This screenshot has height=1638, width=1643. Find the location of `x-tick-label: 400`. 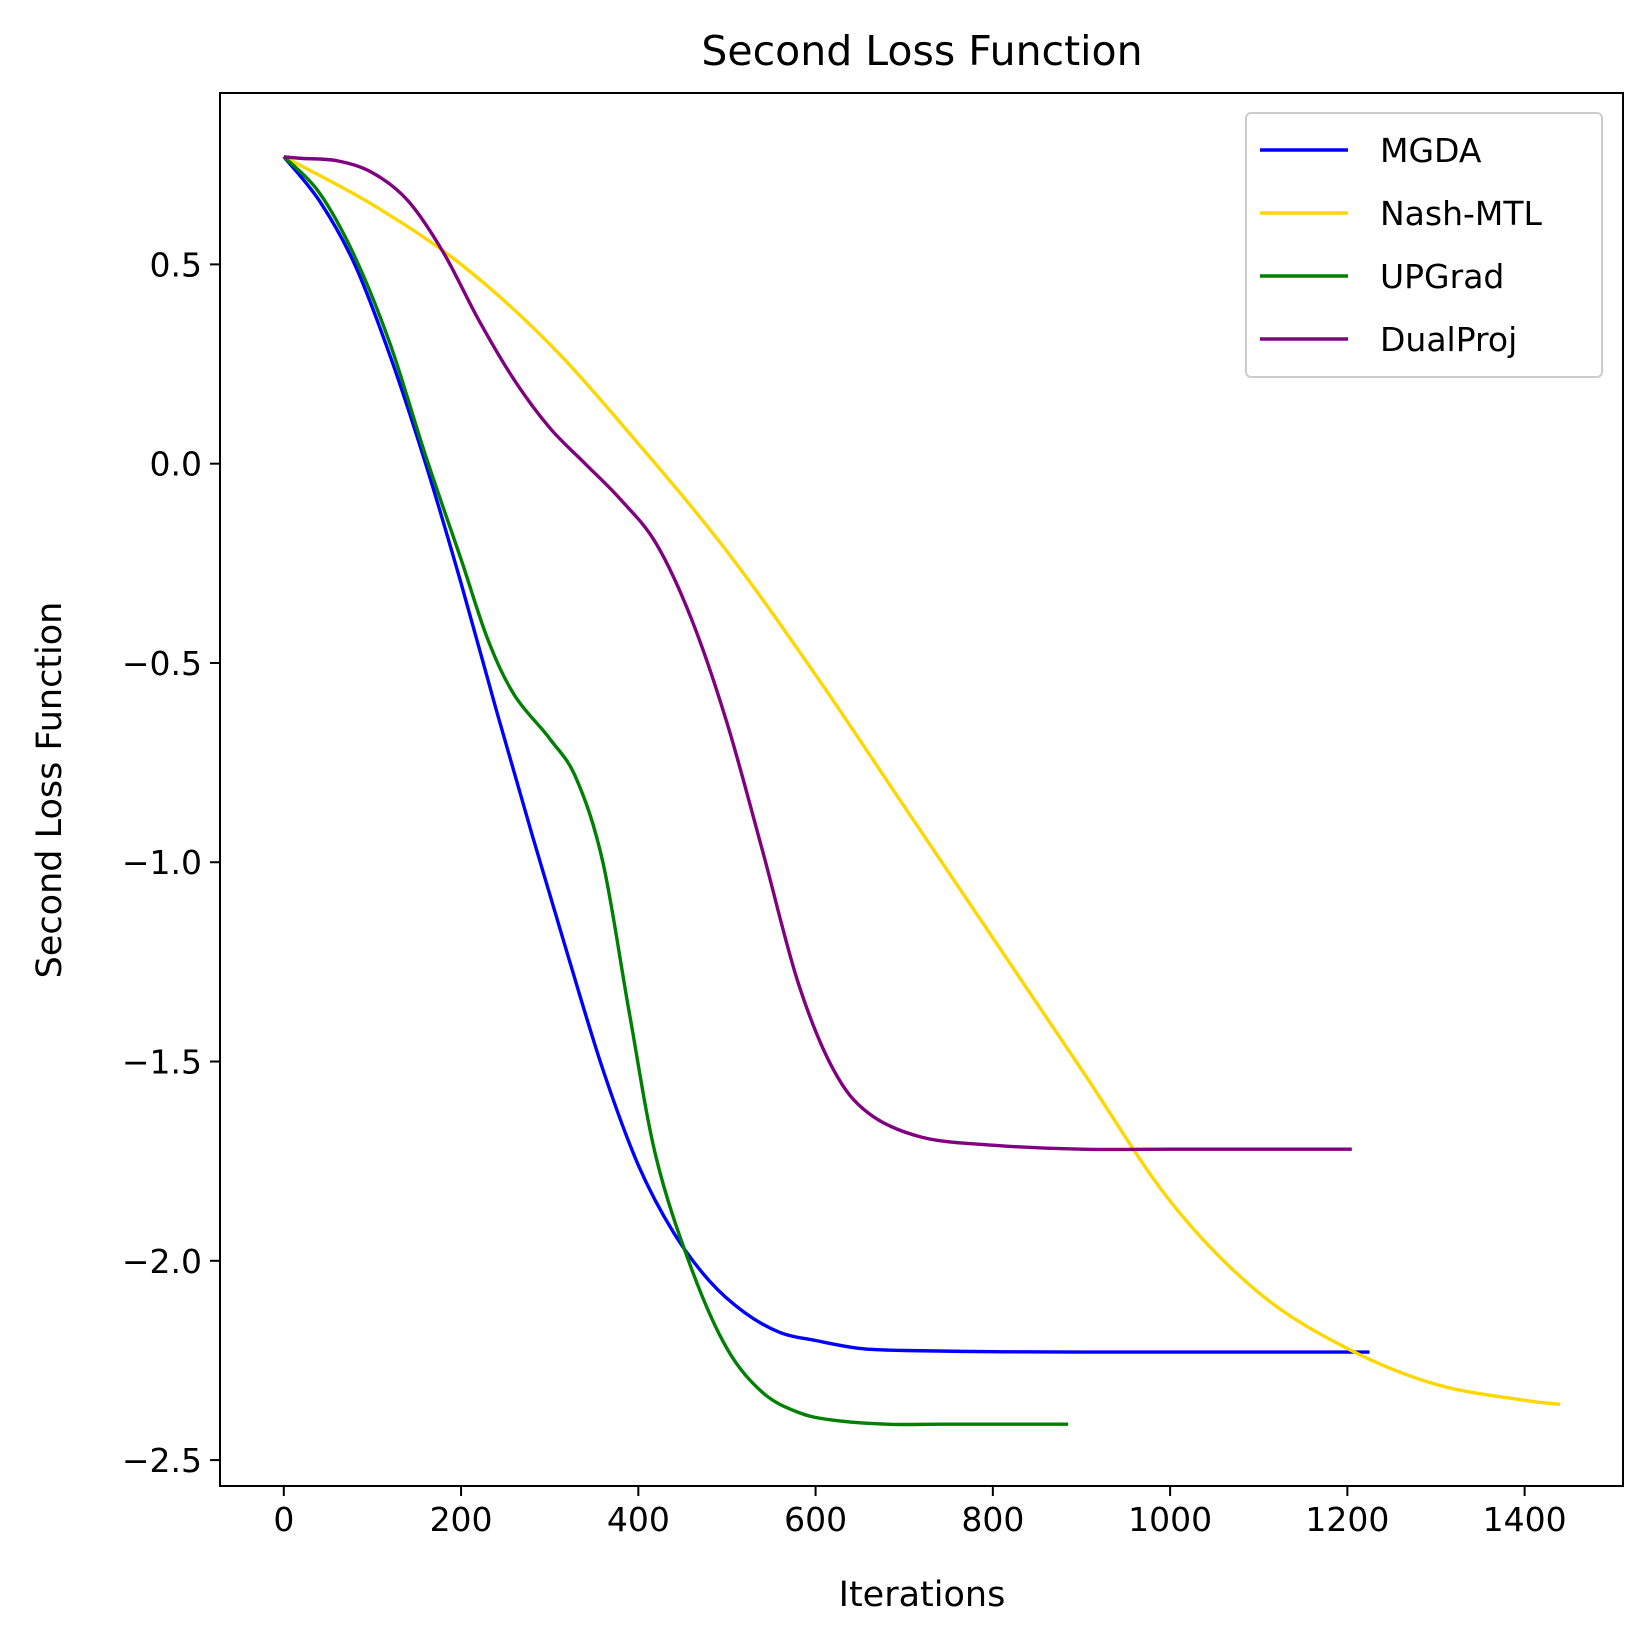

x-tick-label: 400 is located at coordinates (638, 1519).